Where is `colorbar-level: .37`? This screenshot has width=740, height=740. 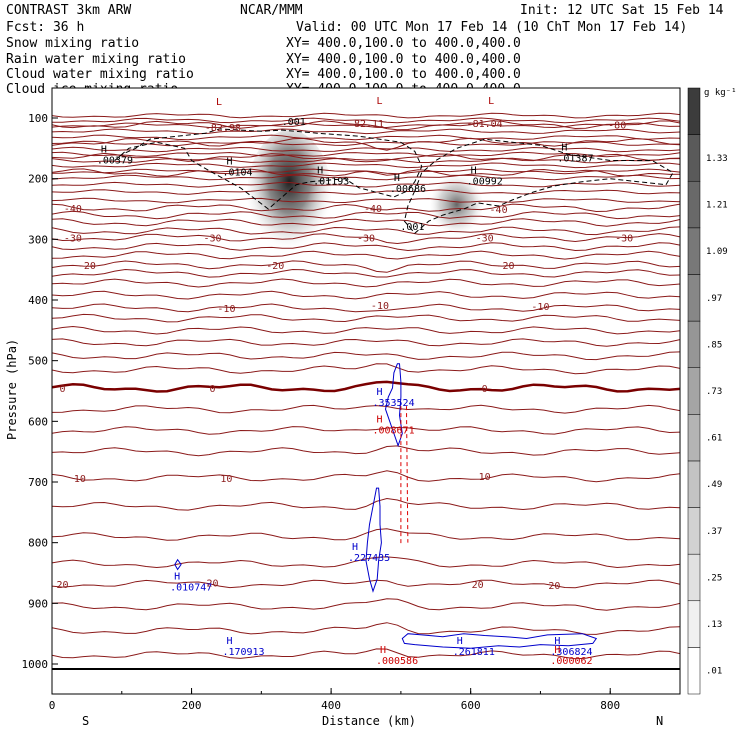
colorbar-level: .37 is located at coordinates (714, 532).